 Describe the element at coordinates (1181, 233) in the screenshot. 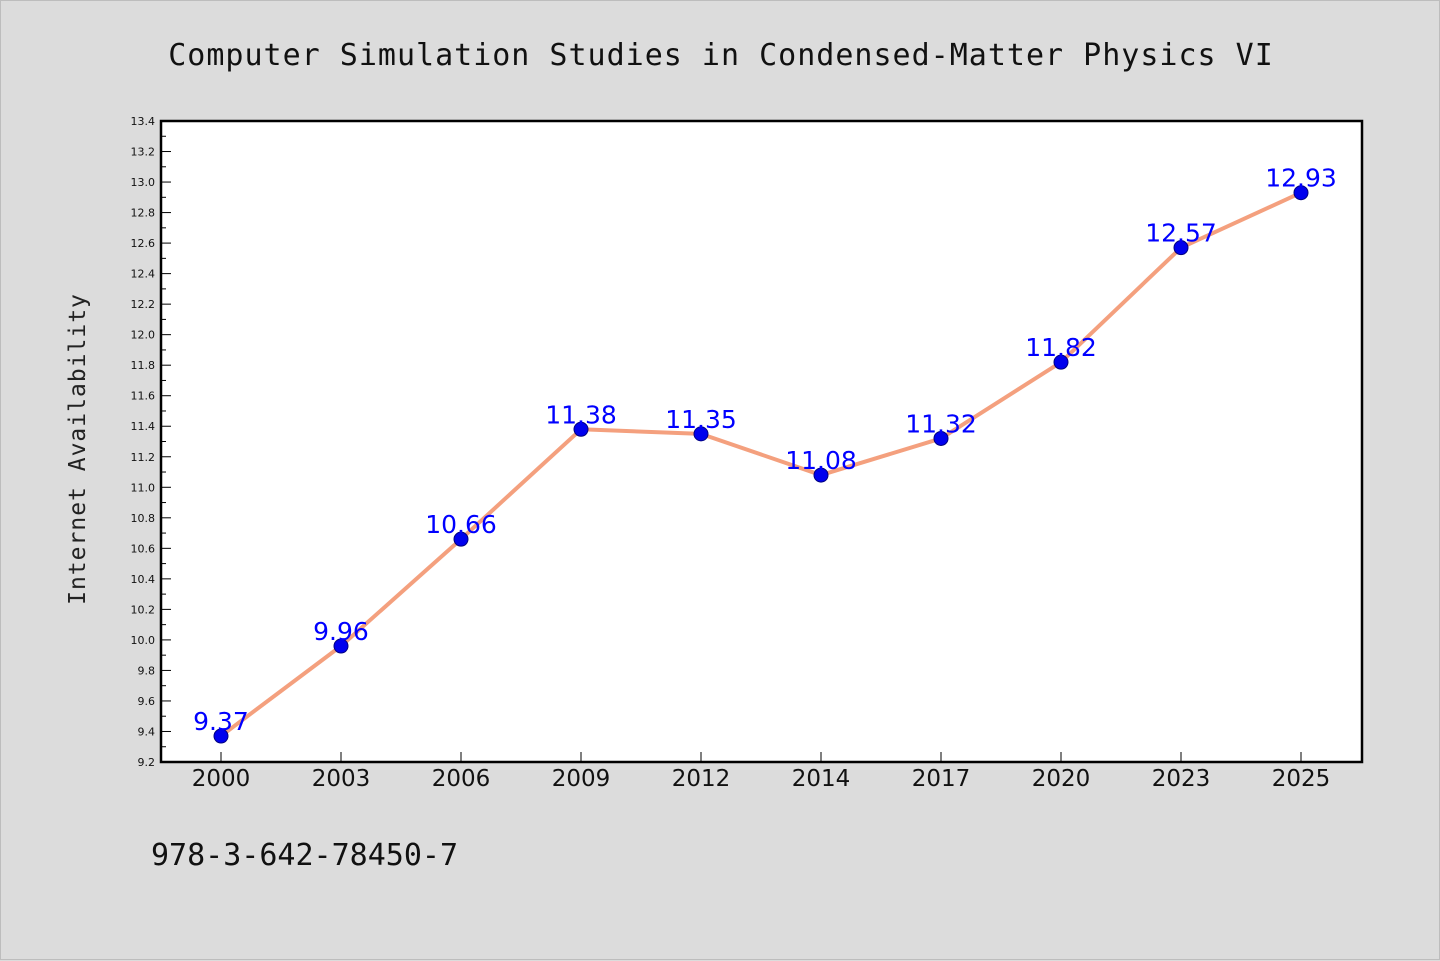

I see `data-label: 12.57` at that location.